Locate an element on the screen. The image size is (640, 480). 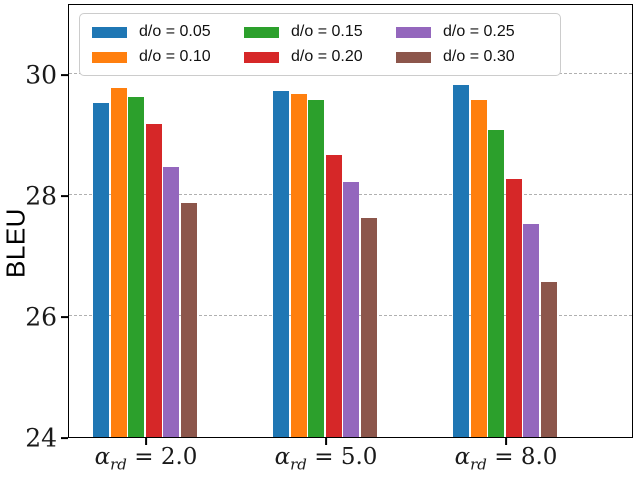
bar-series2-group2 is located at coordinates (496, 283).